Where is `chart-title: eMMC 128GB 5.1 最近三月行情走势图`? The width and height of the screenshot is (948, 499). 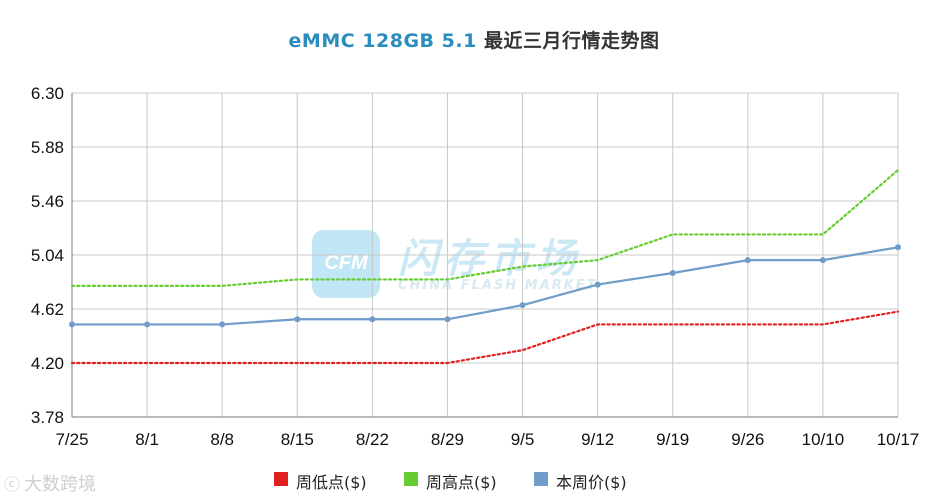 chart-title: eMMC 128GB 5.1 最近三月行情走势图 is located at coordinates (474, 39).